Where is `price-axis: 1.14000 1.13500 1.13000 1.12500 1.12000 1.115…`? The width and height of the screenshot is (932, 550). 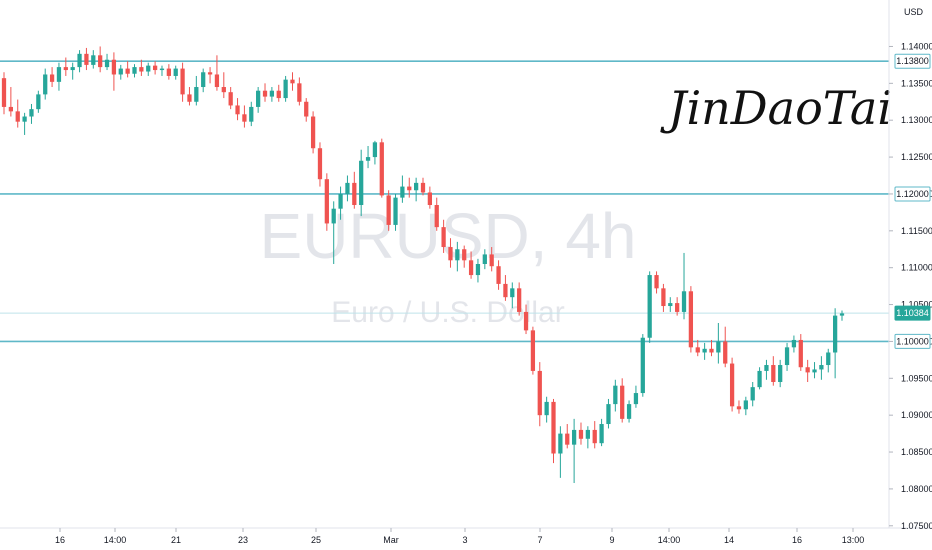
price-axis: 1.14000 1.13500 1.13000 1.12500 1.12000 1.115… is located at coordinates (910, 286).